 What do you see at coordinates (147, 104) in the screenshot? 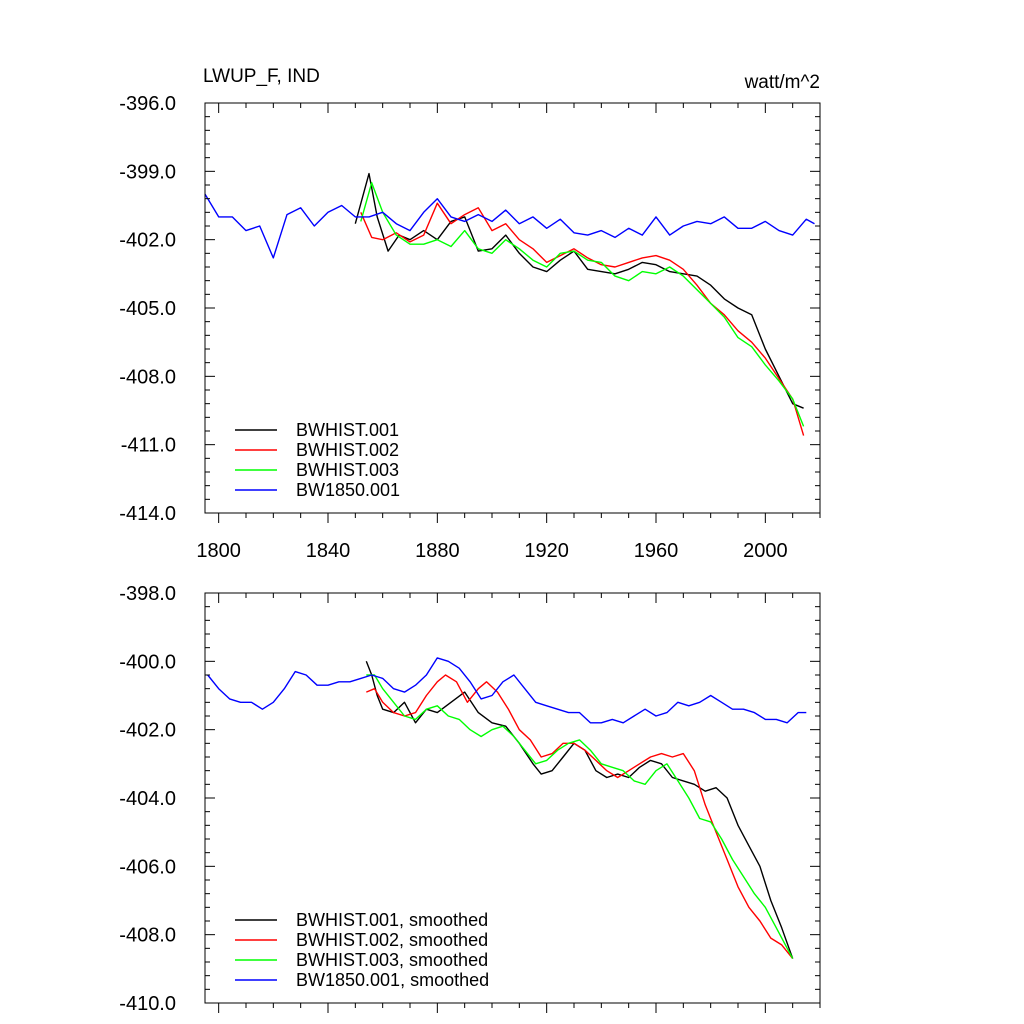
I see `y-tick-label: -396.0` at bounding box center [147, 104].